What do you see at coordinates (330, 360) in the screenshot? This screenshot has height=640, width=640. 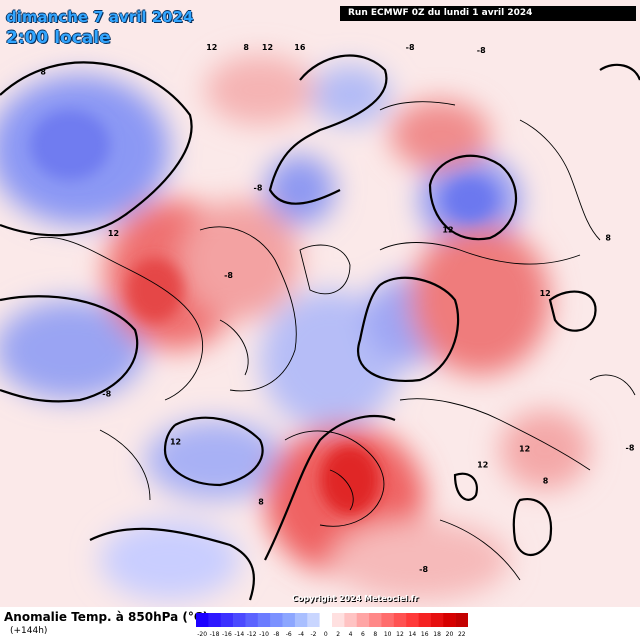 I see `cold-anomaly-arctic-band` at bounding box center [330, 360].